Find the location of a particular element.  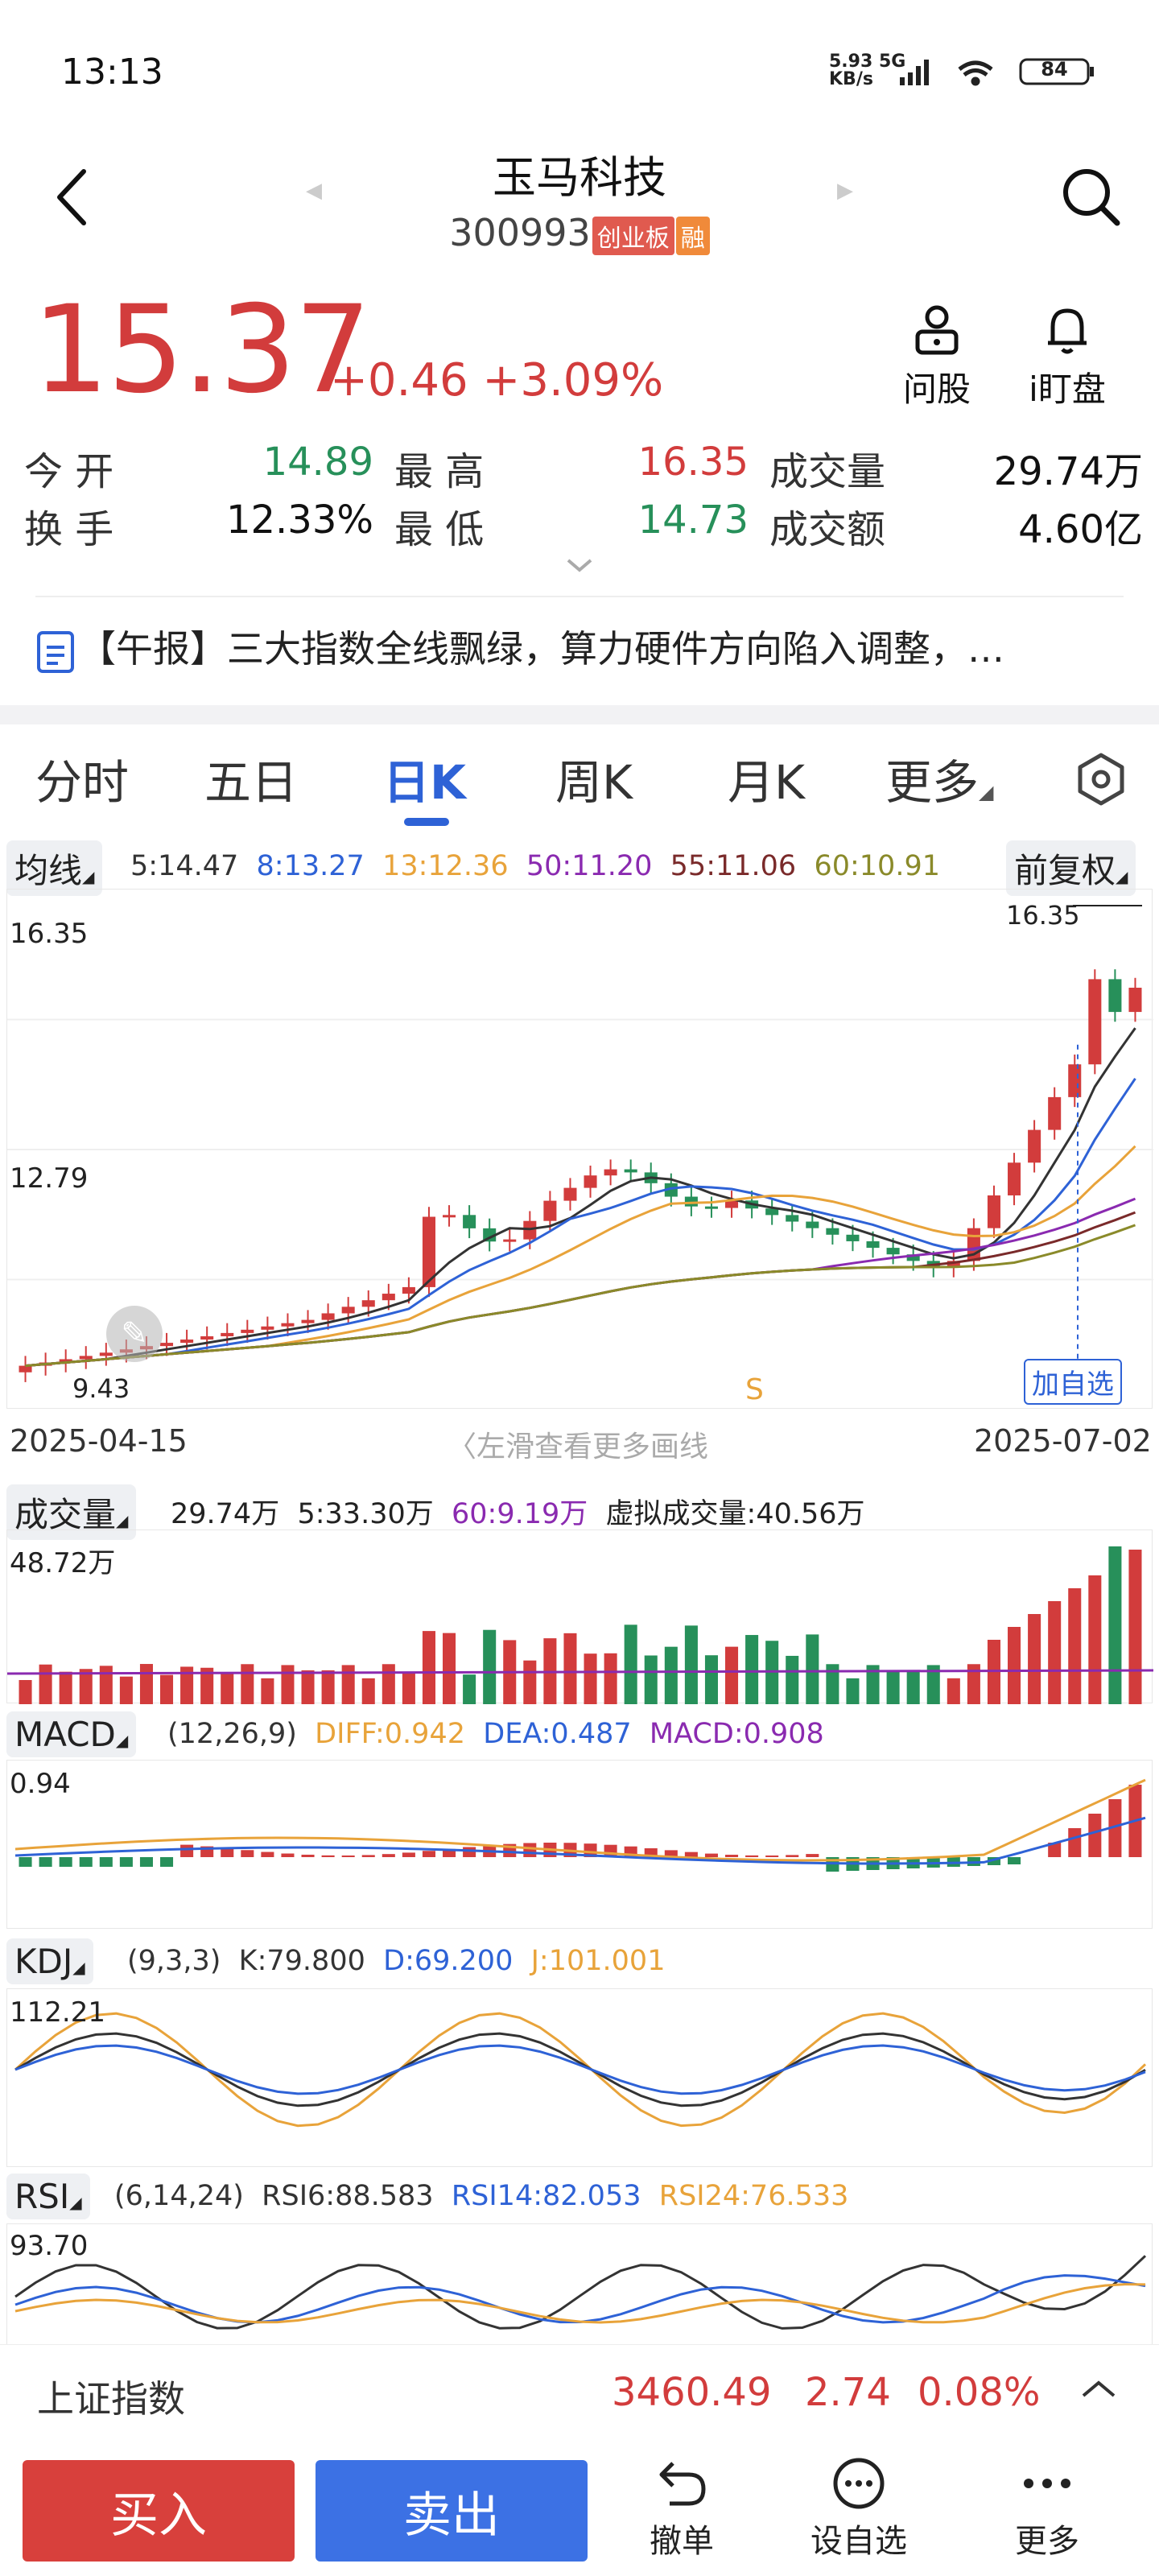

tab-daily-k: 日K is located at coordinates (424, 782).